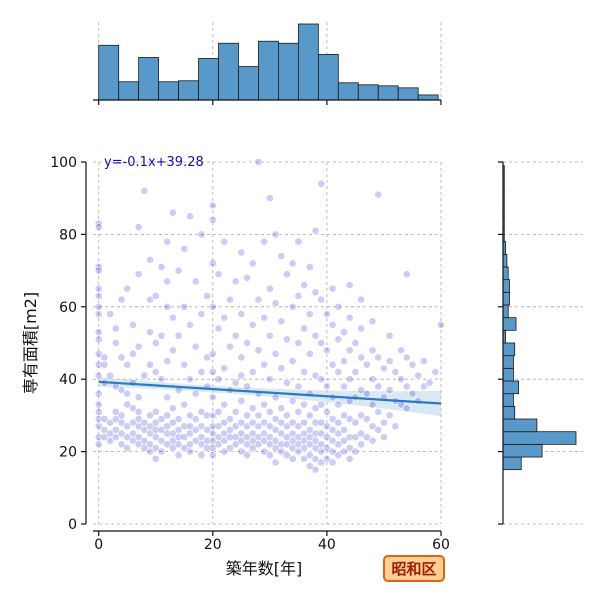 This screenshot has width=600, height=600. Describe the element at coordinates (68, 235) in the screenshot. I see `y-tick-label: 80` at that location.